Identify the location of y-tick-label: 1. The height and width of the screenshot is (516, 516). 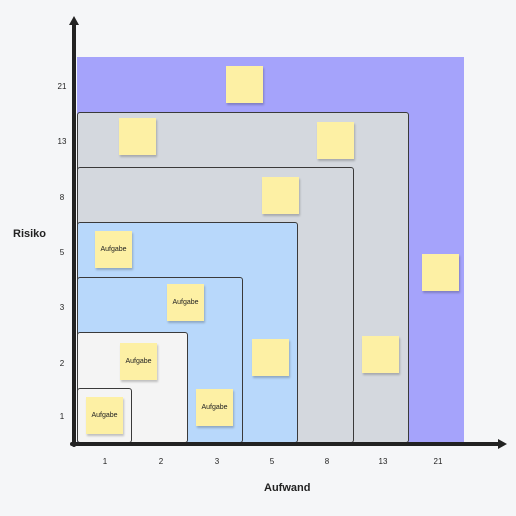
(62, 416).